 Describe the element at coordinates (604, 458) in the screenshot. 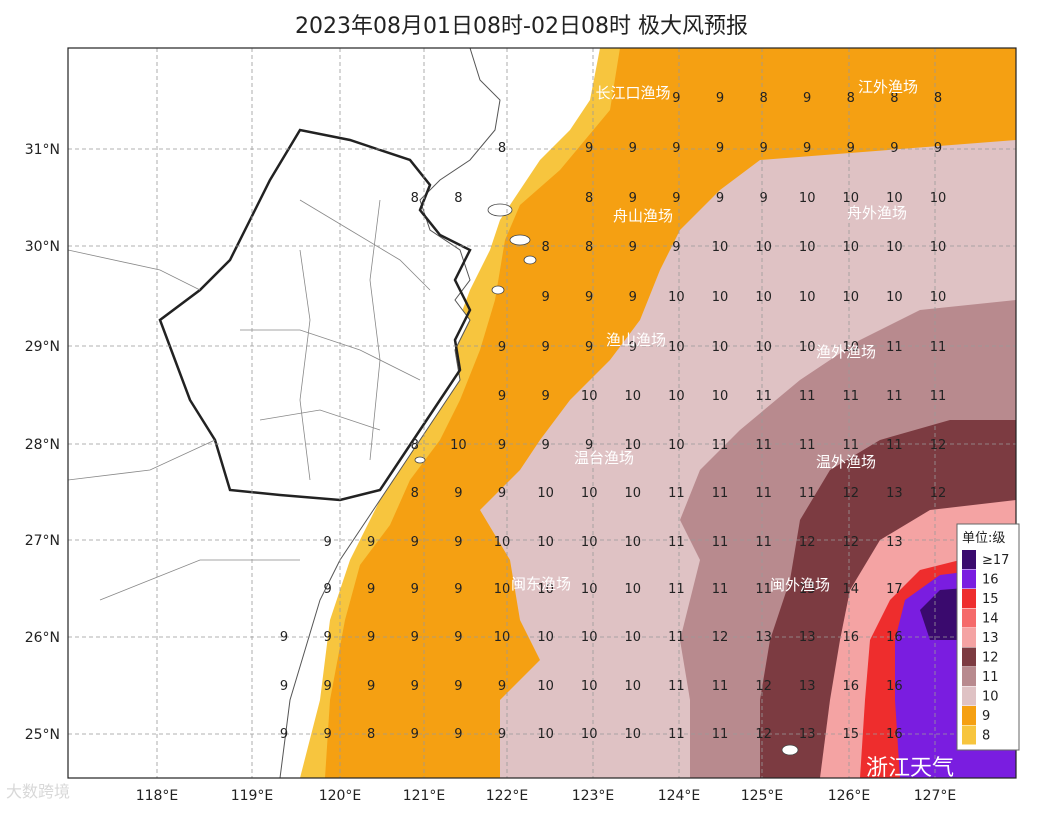

I see `fishery-zone-label: 温台渔场` at that location.